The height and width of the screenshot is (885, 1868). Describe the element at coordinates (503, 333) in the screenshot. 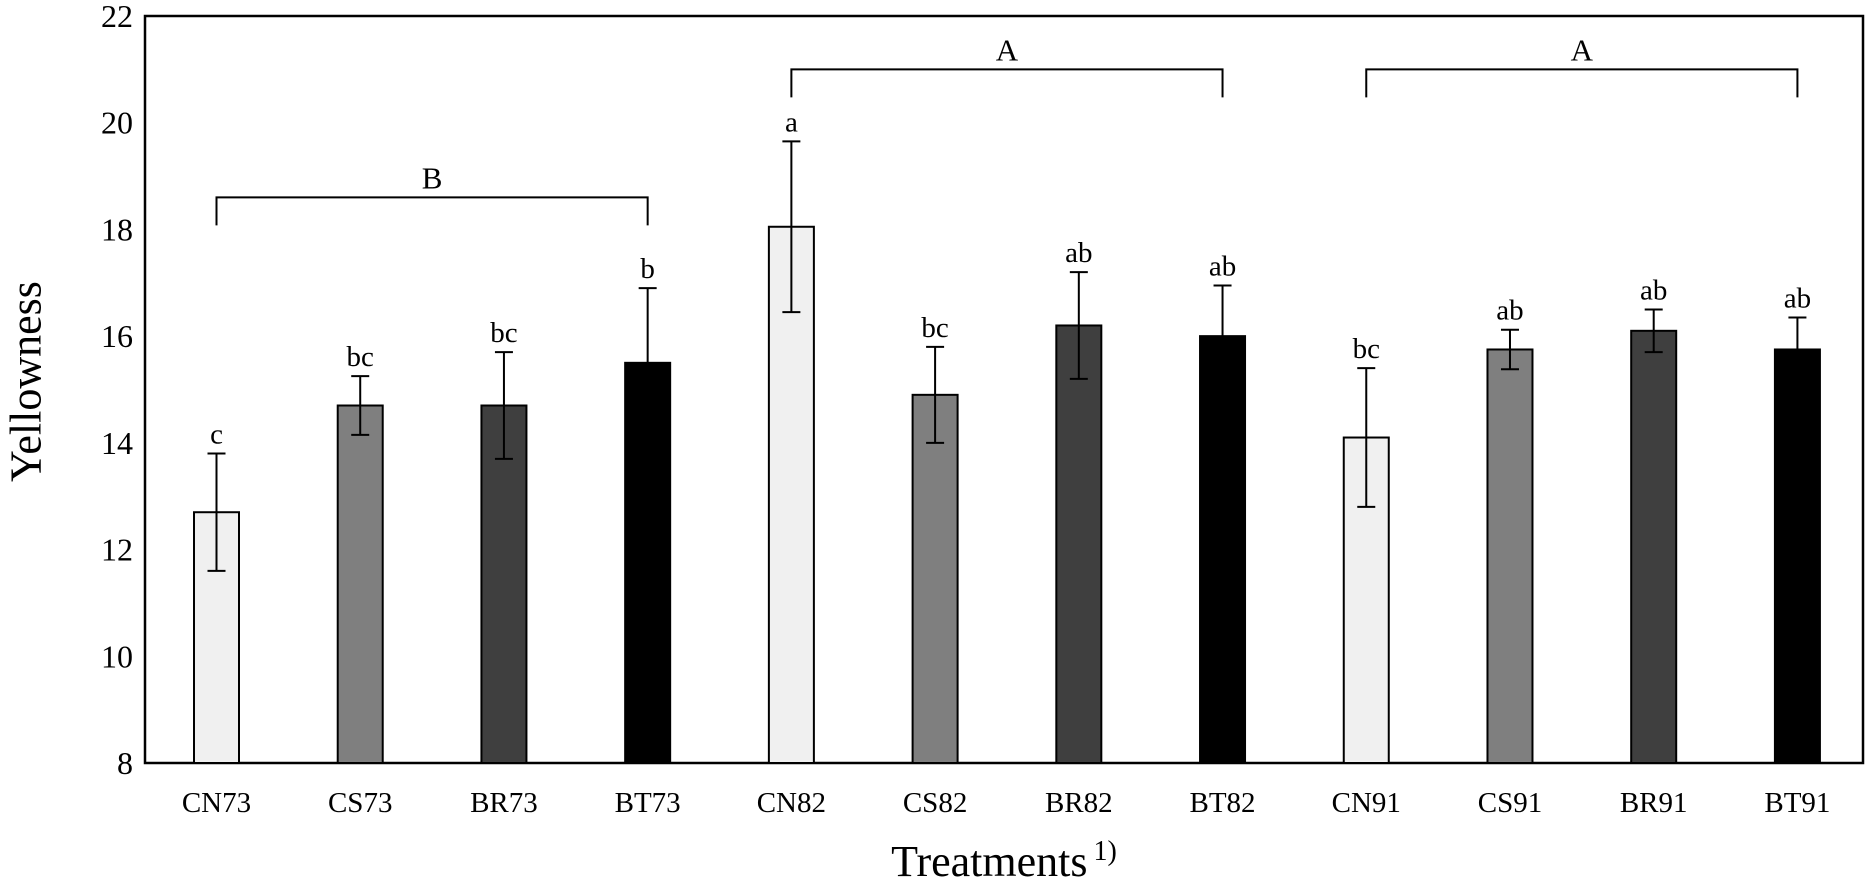

I see `significance-letter-BR73: bc` at that location.